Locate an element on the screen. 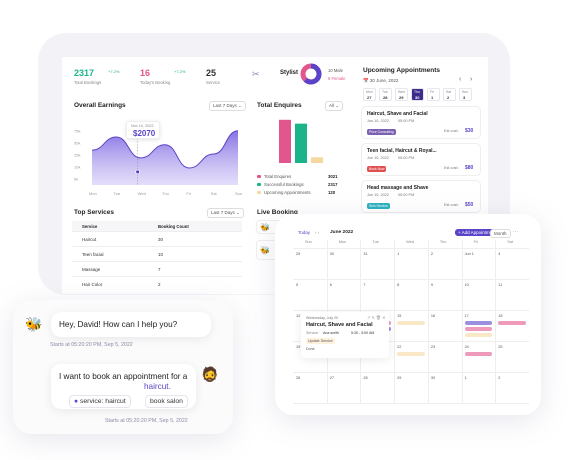  day-cell: 7 is located at coordinates (364, 285).